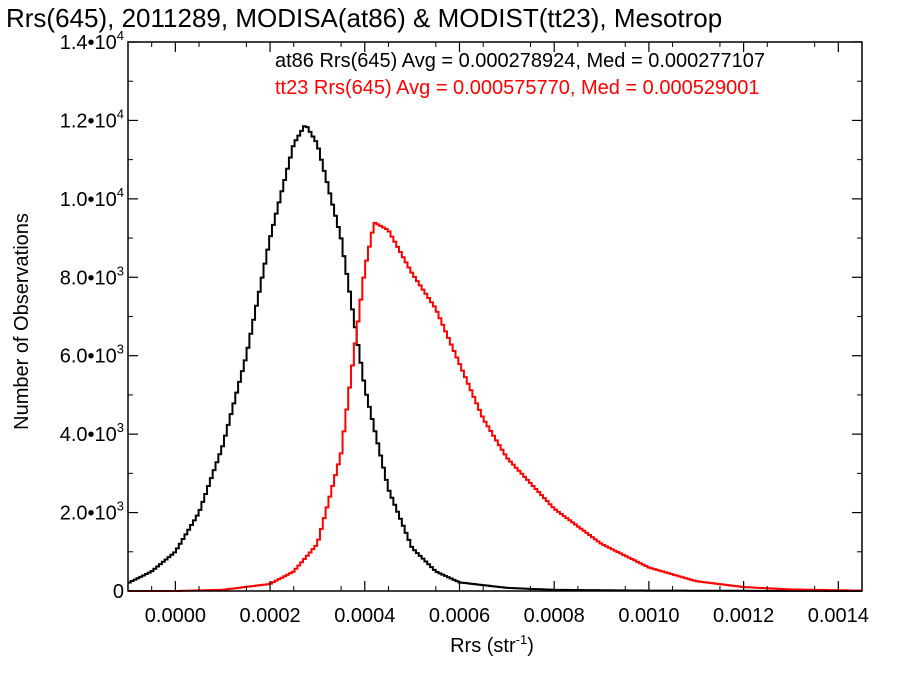 The image size is (900, 675). I want to click on x-tick-label: 0.0014, so click(838, 616).